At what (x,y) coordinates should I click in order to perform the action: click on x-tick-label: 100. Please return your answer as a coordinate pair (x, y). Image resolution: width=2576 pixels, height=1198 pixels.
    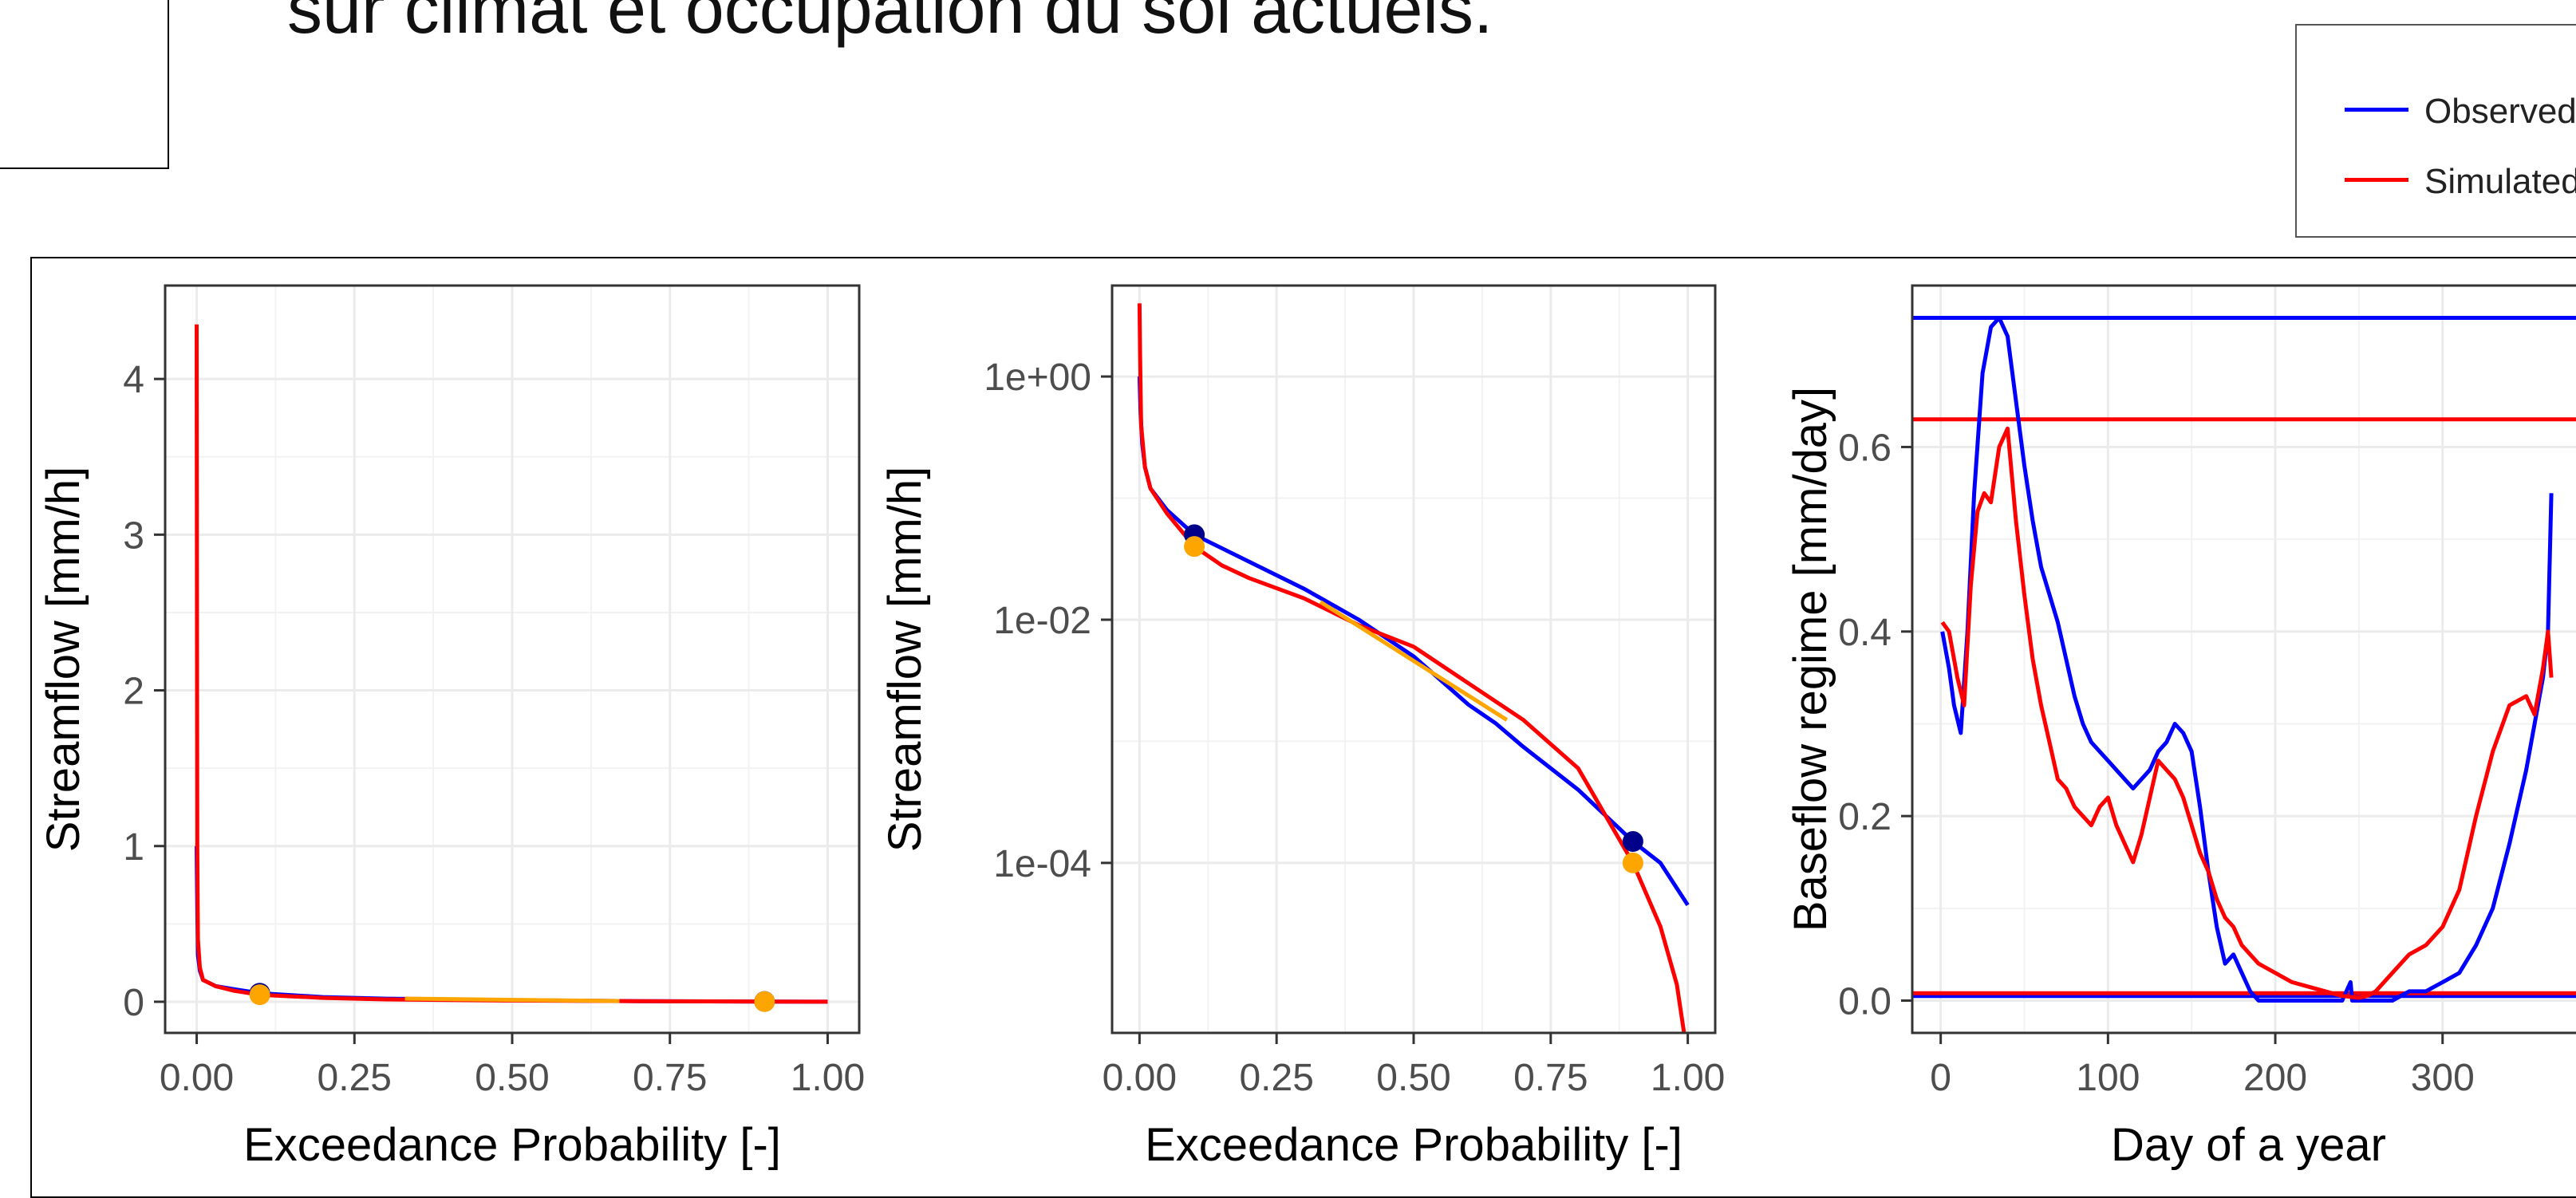
    Looking at the image, I should click on (2108, 1078).